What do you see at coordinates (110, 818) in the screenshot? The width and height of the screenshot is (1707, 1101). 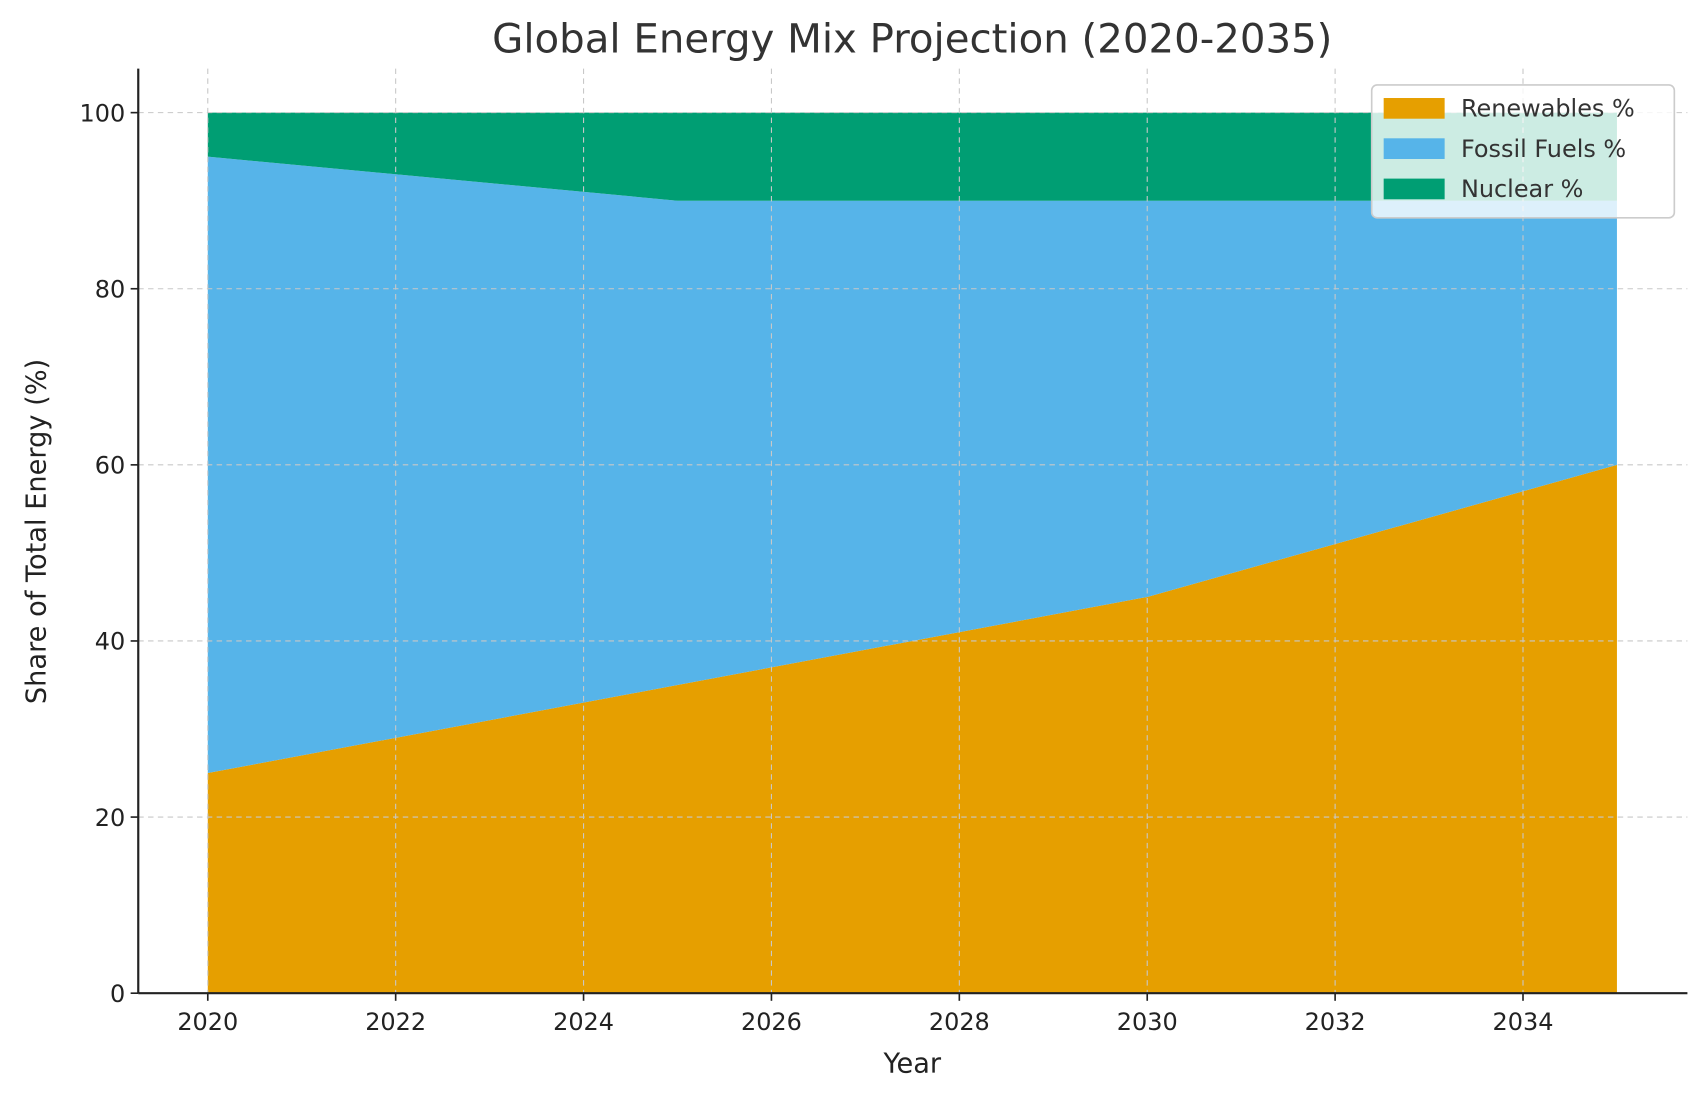 I see `y-tick-label: 20` at bounding box center [110, 818].